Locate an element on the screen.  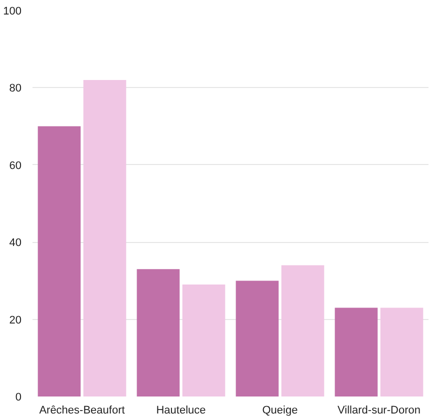
x-tick-label: Hauteluce is located at coordinates (181, 410).